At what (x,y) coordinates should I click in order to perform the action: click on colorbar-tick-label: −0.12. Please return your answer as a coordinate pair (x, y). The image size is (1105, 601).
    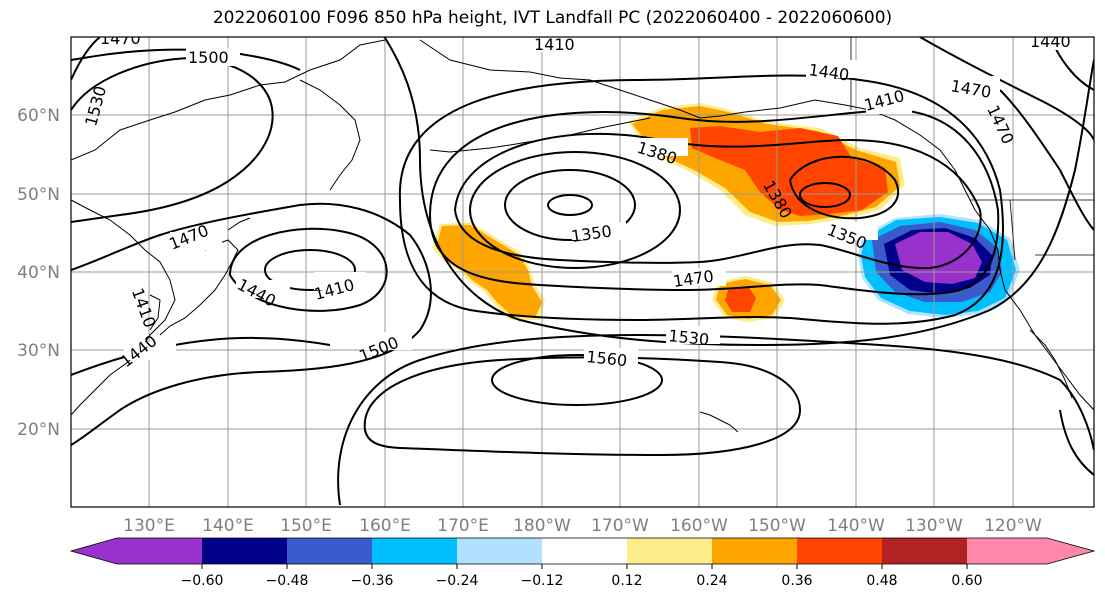
    Looking at the image, I should click on (542, 581).